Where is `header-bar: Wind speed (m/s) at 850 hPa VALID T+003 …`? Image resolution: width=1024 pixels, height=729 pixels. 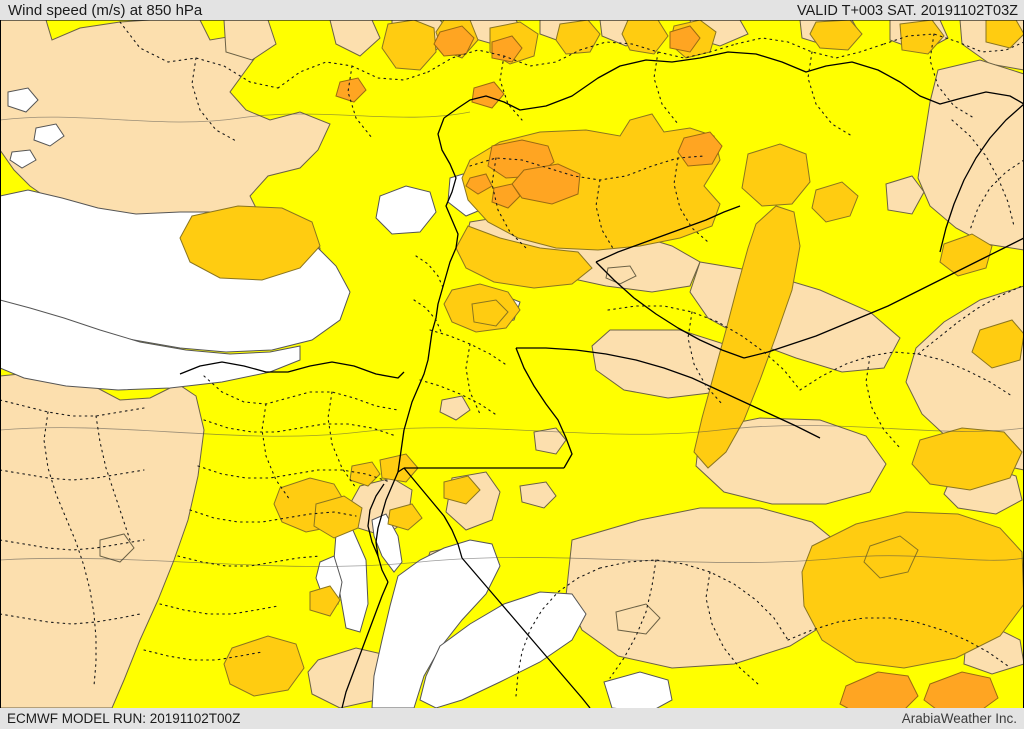
header-bar: Wind speed (m/s) at 850 hPa VALID T+003 … is located at coordinates (512, 10).